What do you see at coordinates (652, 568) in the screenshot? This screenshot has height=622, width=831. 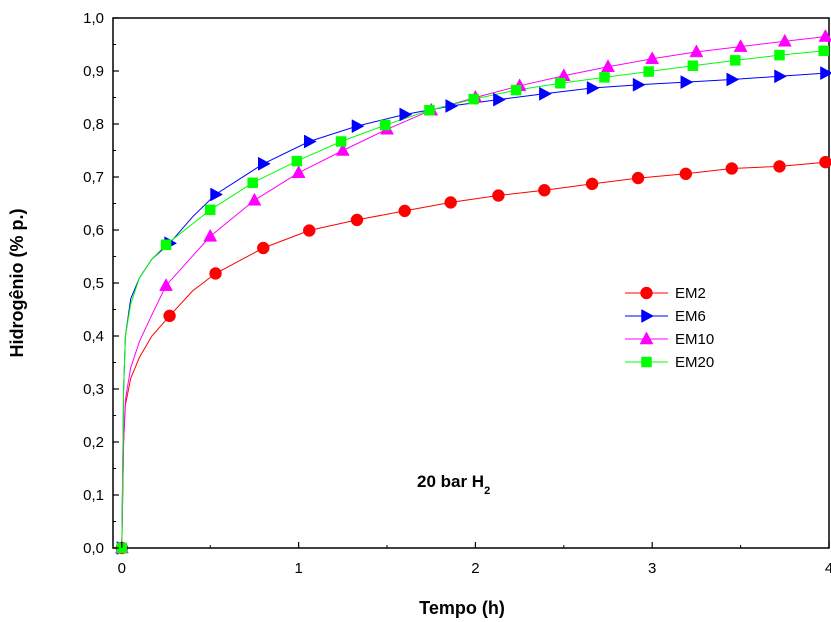 I see `x-tick-label: 3` at bounding box center [652, 568].